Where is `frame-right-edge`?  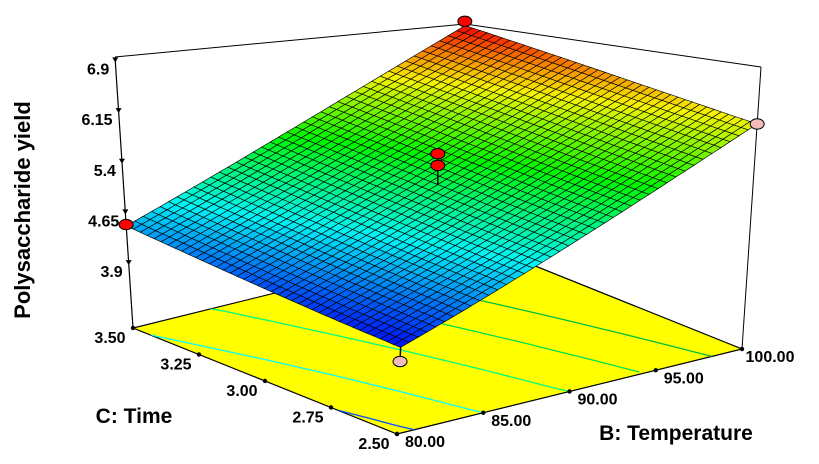 frame-right-edge is located at coordinates (751, 208).